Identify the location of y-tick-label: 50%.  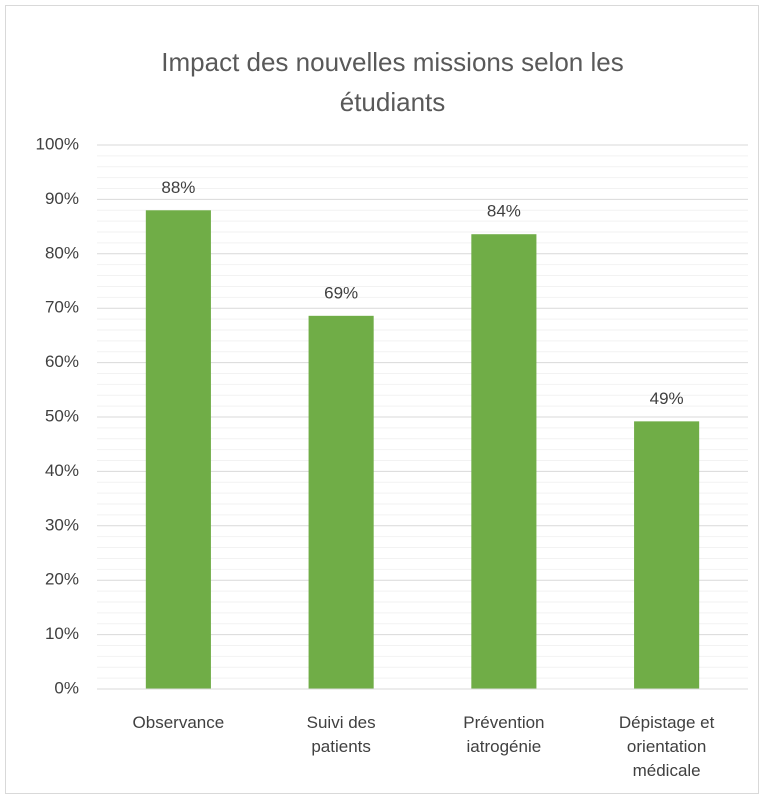
(62, 415).